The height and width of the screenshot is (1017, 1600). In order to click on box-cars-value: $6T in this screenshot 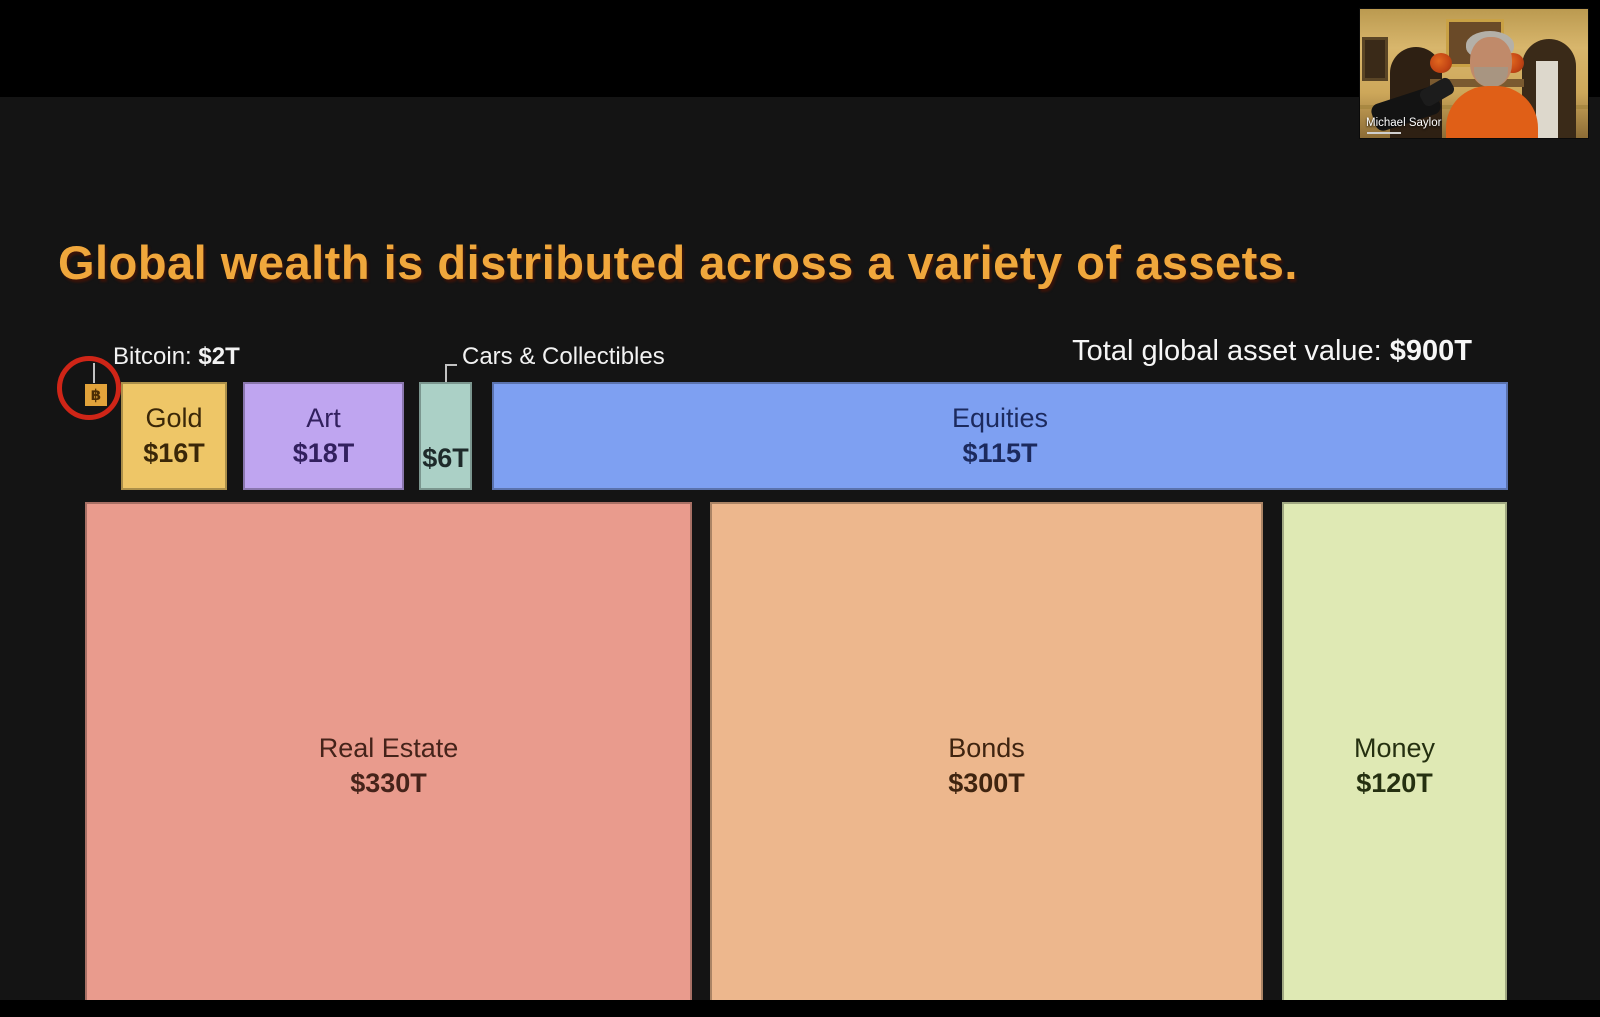, I will do `click(445, 458)`.